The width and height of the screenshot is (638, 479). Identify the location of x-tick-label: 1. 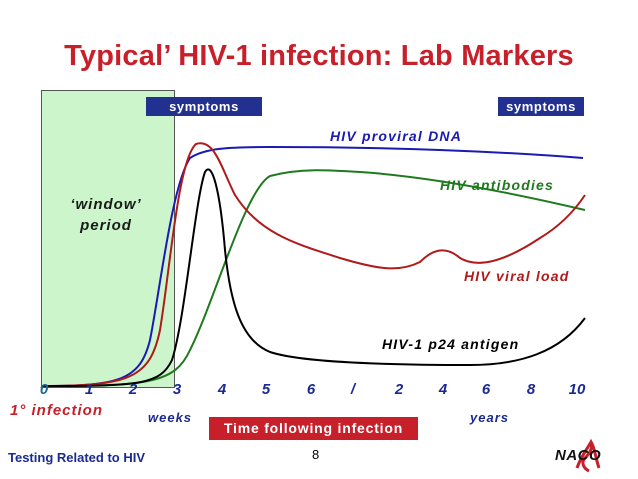
(89, 389).